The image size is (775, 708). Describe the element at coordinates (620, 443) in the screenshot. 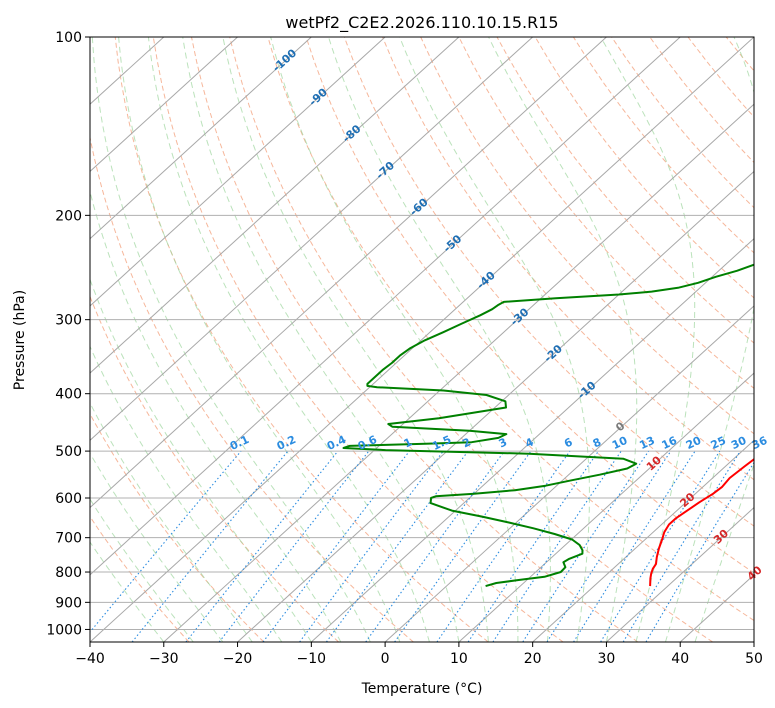

I see `mixing-ratio-label: 10` at that location.